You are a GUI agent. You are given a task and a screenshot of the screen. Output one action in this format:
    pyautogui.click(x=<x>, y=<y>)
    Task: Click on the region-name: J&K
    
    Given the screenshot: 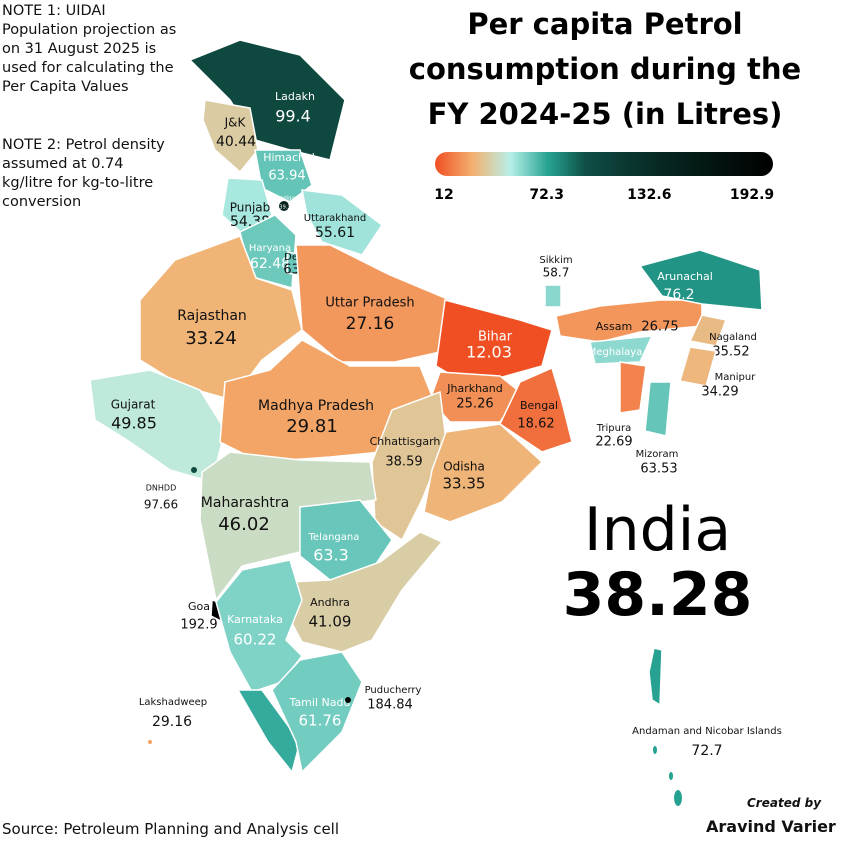 What is the action you would take?
    pyautogui.click(x=235, y=123)
    